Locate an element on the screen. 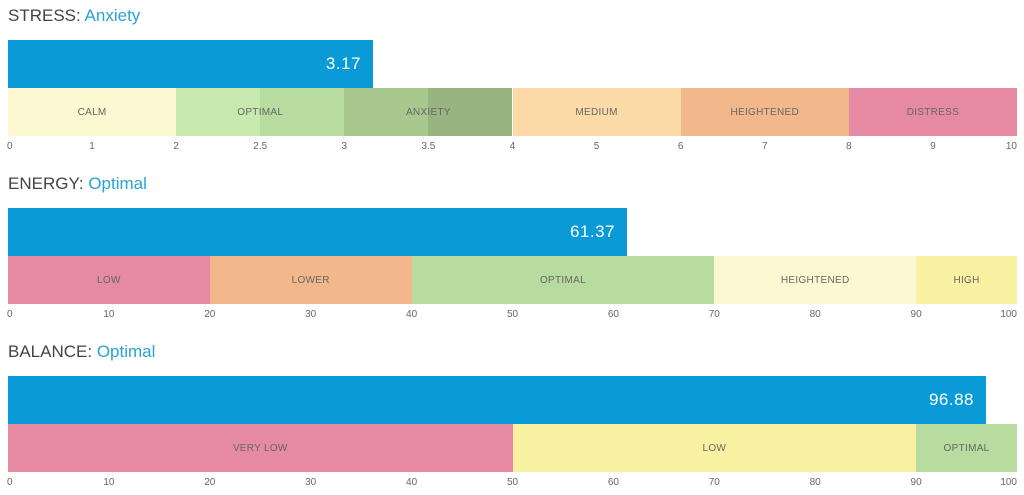 Image resolution: width=1024 pixels, height=495 pixels. stress-title: STRESS: Anxiety is located at coordinates (74, 16).